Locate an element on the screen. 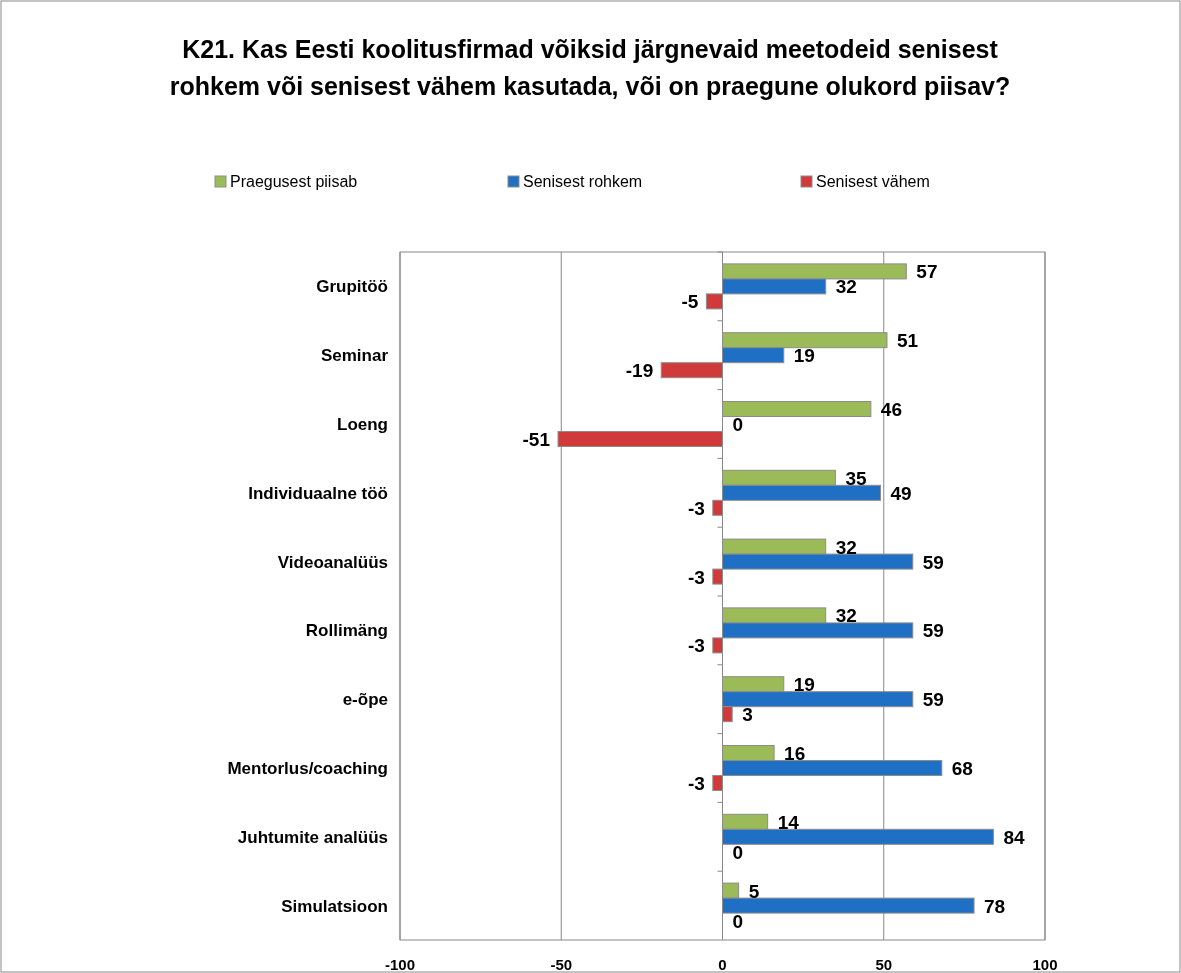  data-label: -5 is located at coordinates (690, 302).